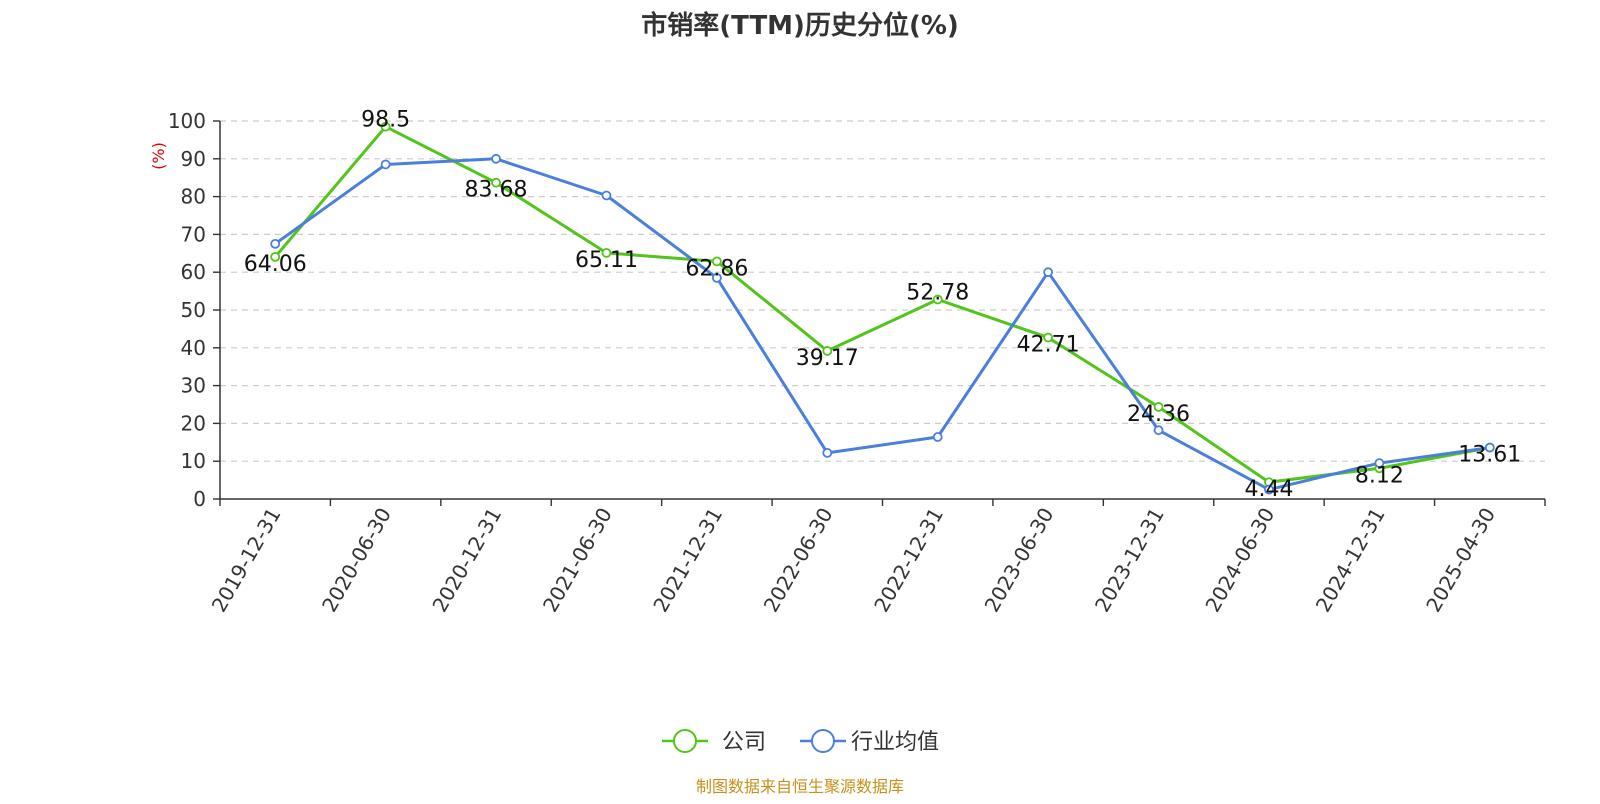 This screenshot has width=1600, height=804. What do you see at coordinates (1379, 475) in the screenshot?
I see `data-label: 8.12` at bounding box center [1379, 475].